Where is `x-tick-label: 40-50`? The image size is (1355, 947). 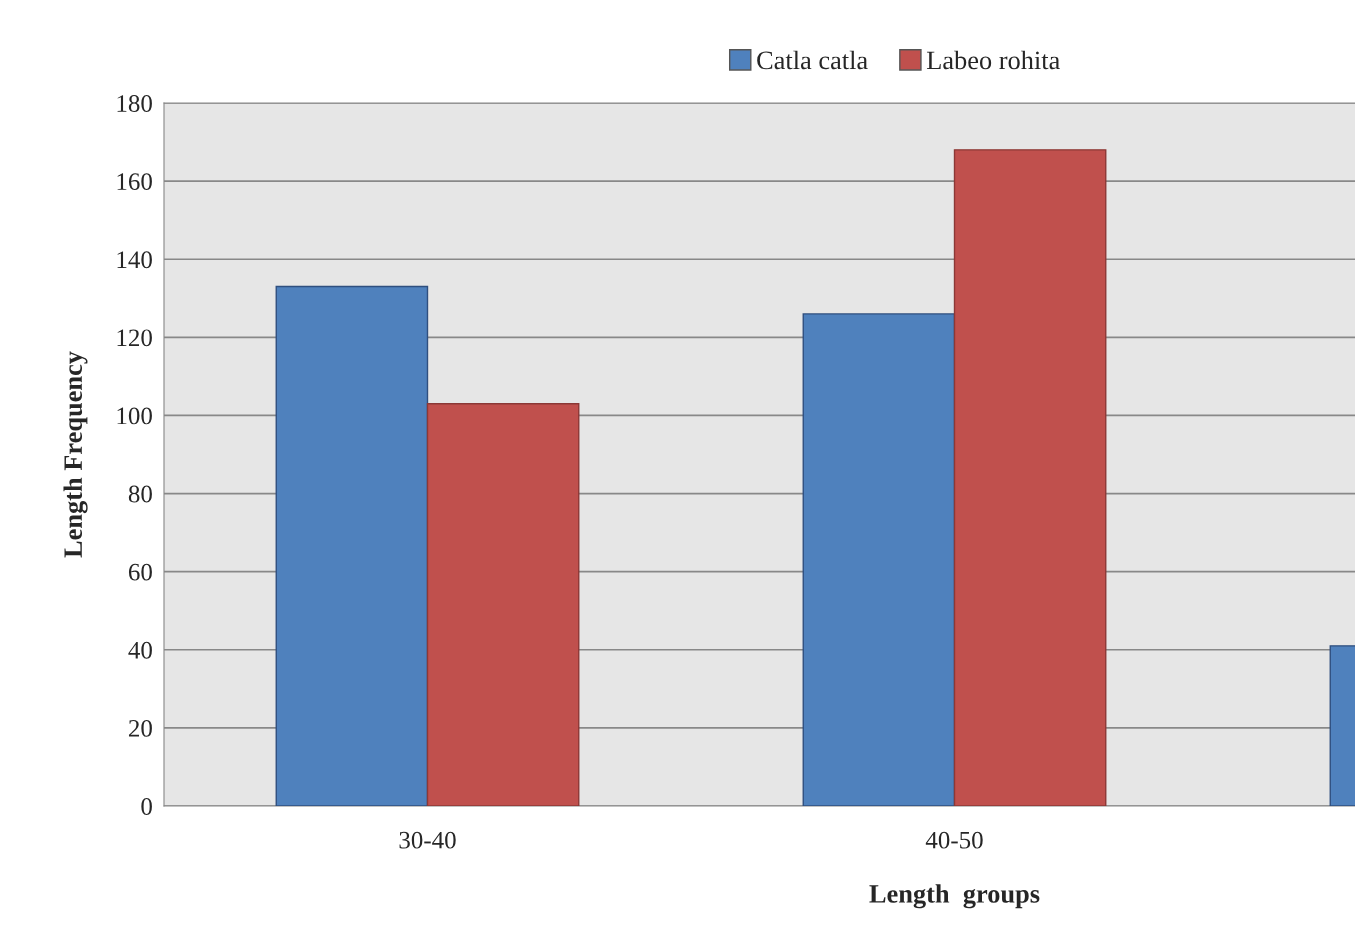
x-tick-label: 40-50 is located at coordinates (954, 840).